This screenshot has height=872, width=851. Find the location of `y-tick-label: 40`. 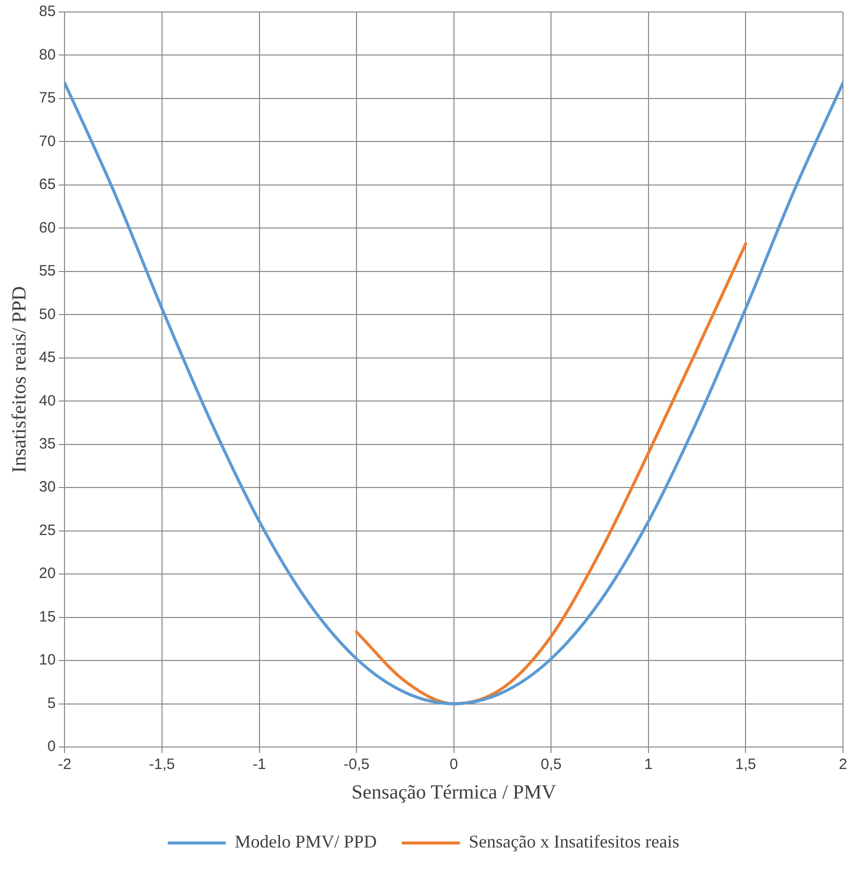

y-tick-label: 40 is located at coordinates (47, 401).